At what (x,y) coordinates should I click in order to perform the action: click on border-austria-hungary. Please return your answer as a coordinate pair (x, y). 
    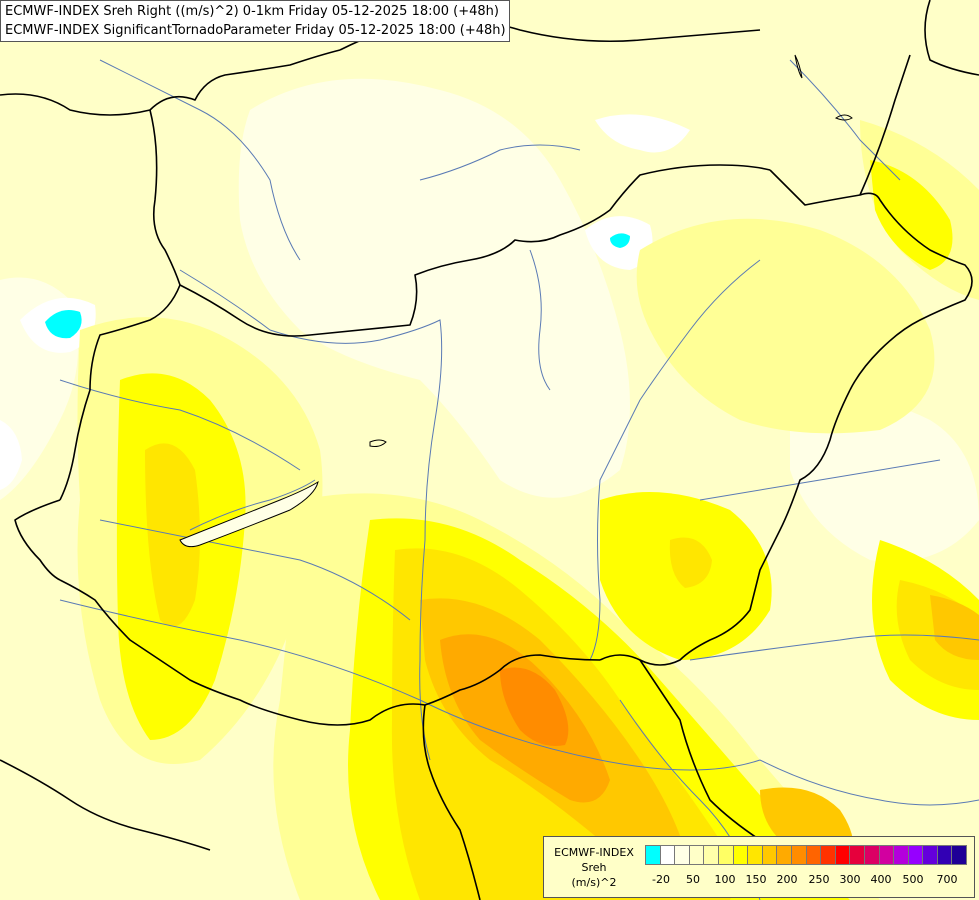
    Looking at the image, I should click on (120, 392).